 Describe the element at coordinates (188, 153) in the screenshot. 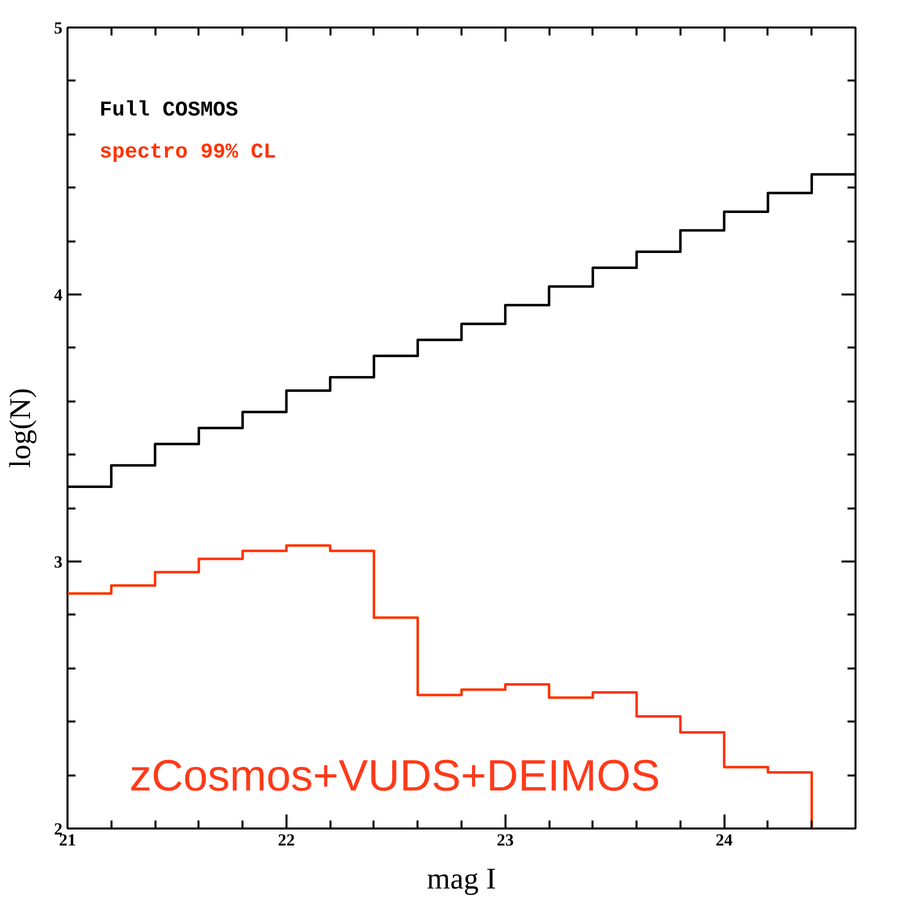

I see `text: spectro 99% CL` at that location.